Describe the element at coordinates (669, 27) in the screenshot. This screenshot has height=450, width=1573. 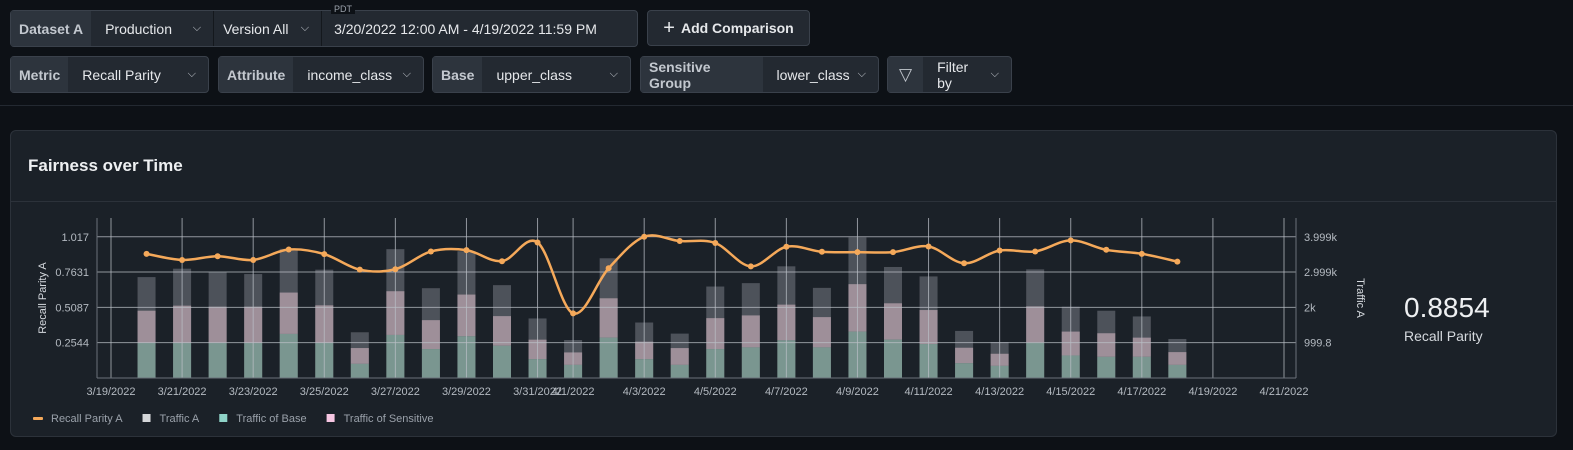
I see `plus-icon: +` at that location.